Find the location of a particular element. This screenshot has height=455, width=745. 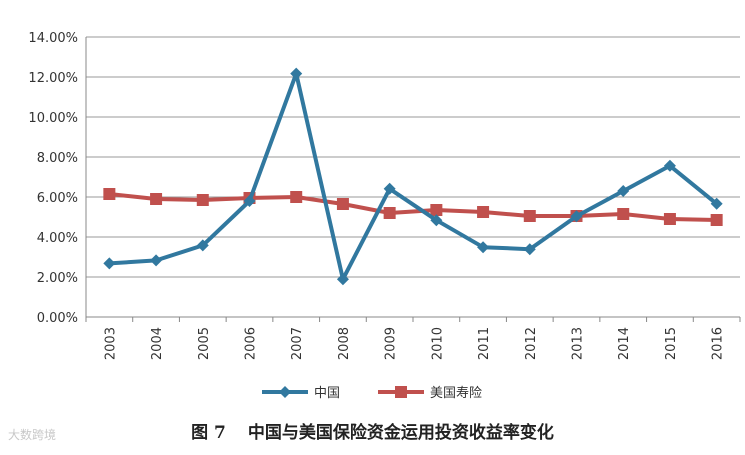

y-tick-label: 6.00% is located at coordinates (57, 198).